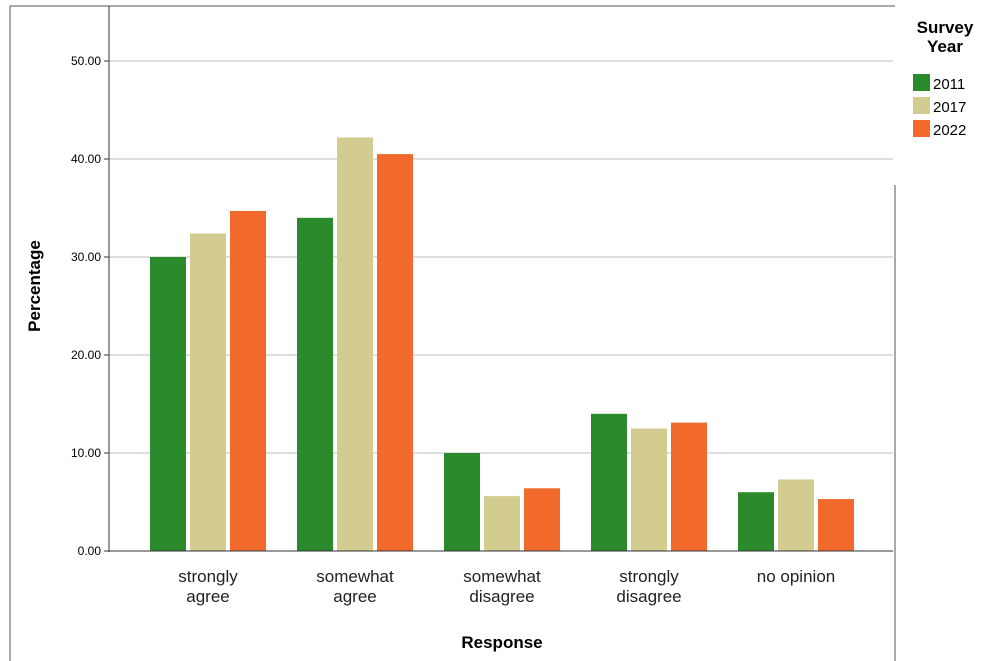 This screenshot has height=661, width=987. What do you see at coordinates (796, 576) in the screenshot?
I see `x-category-label: no opinion` at bounding box center [796, 576].